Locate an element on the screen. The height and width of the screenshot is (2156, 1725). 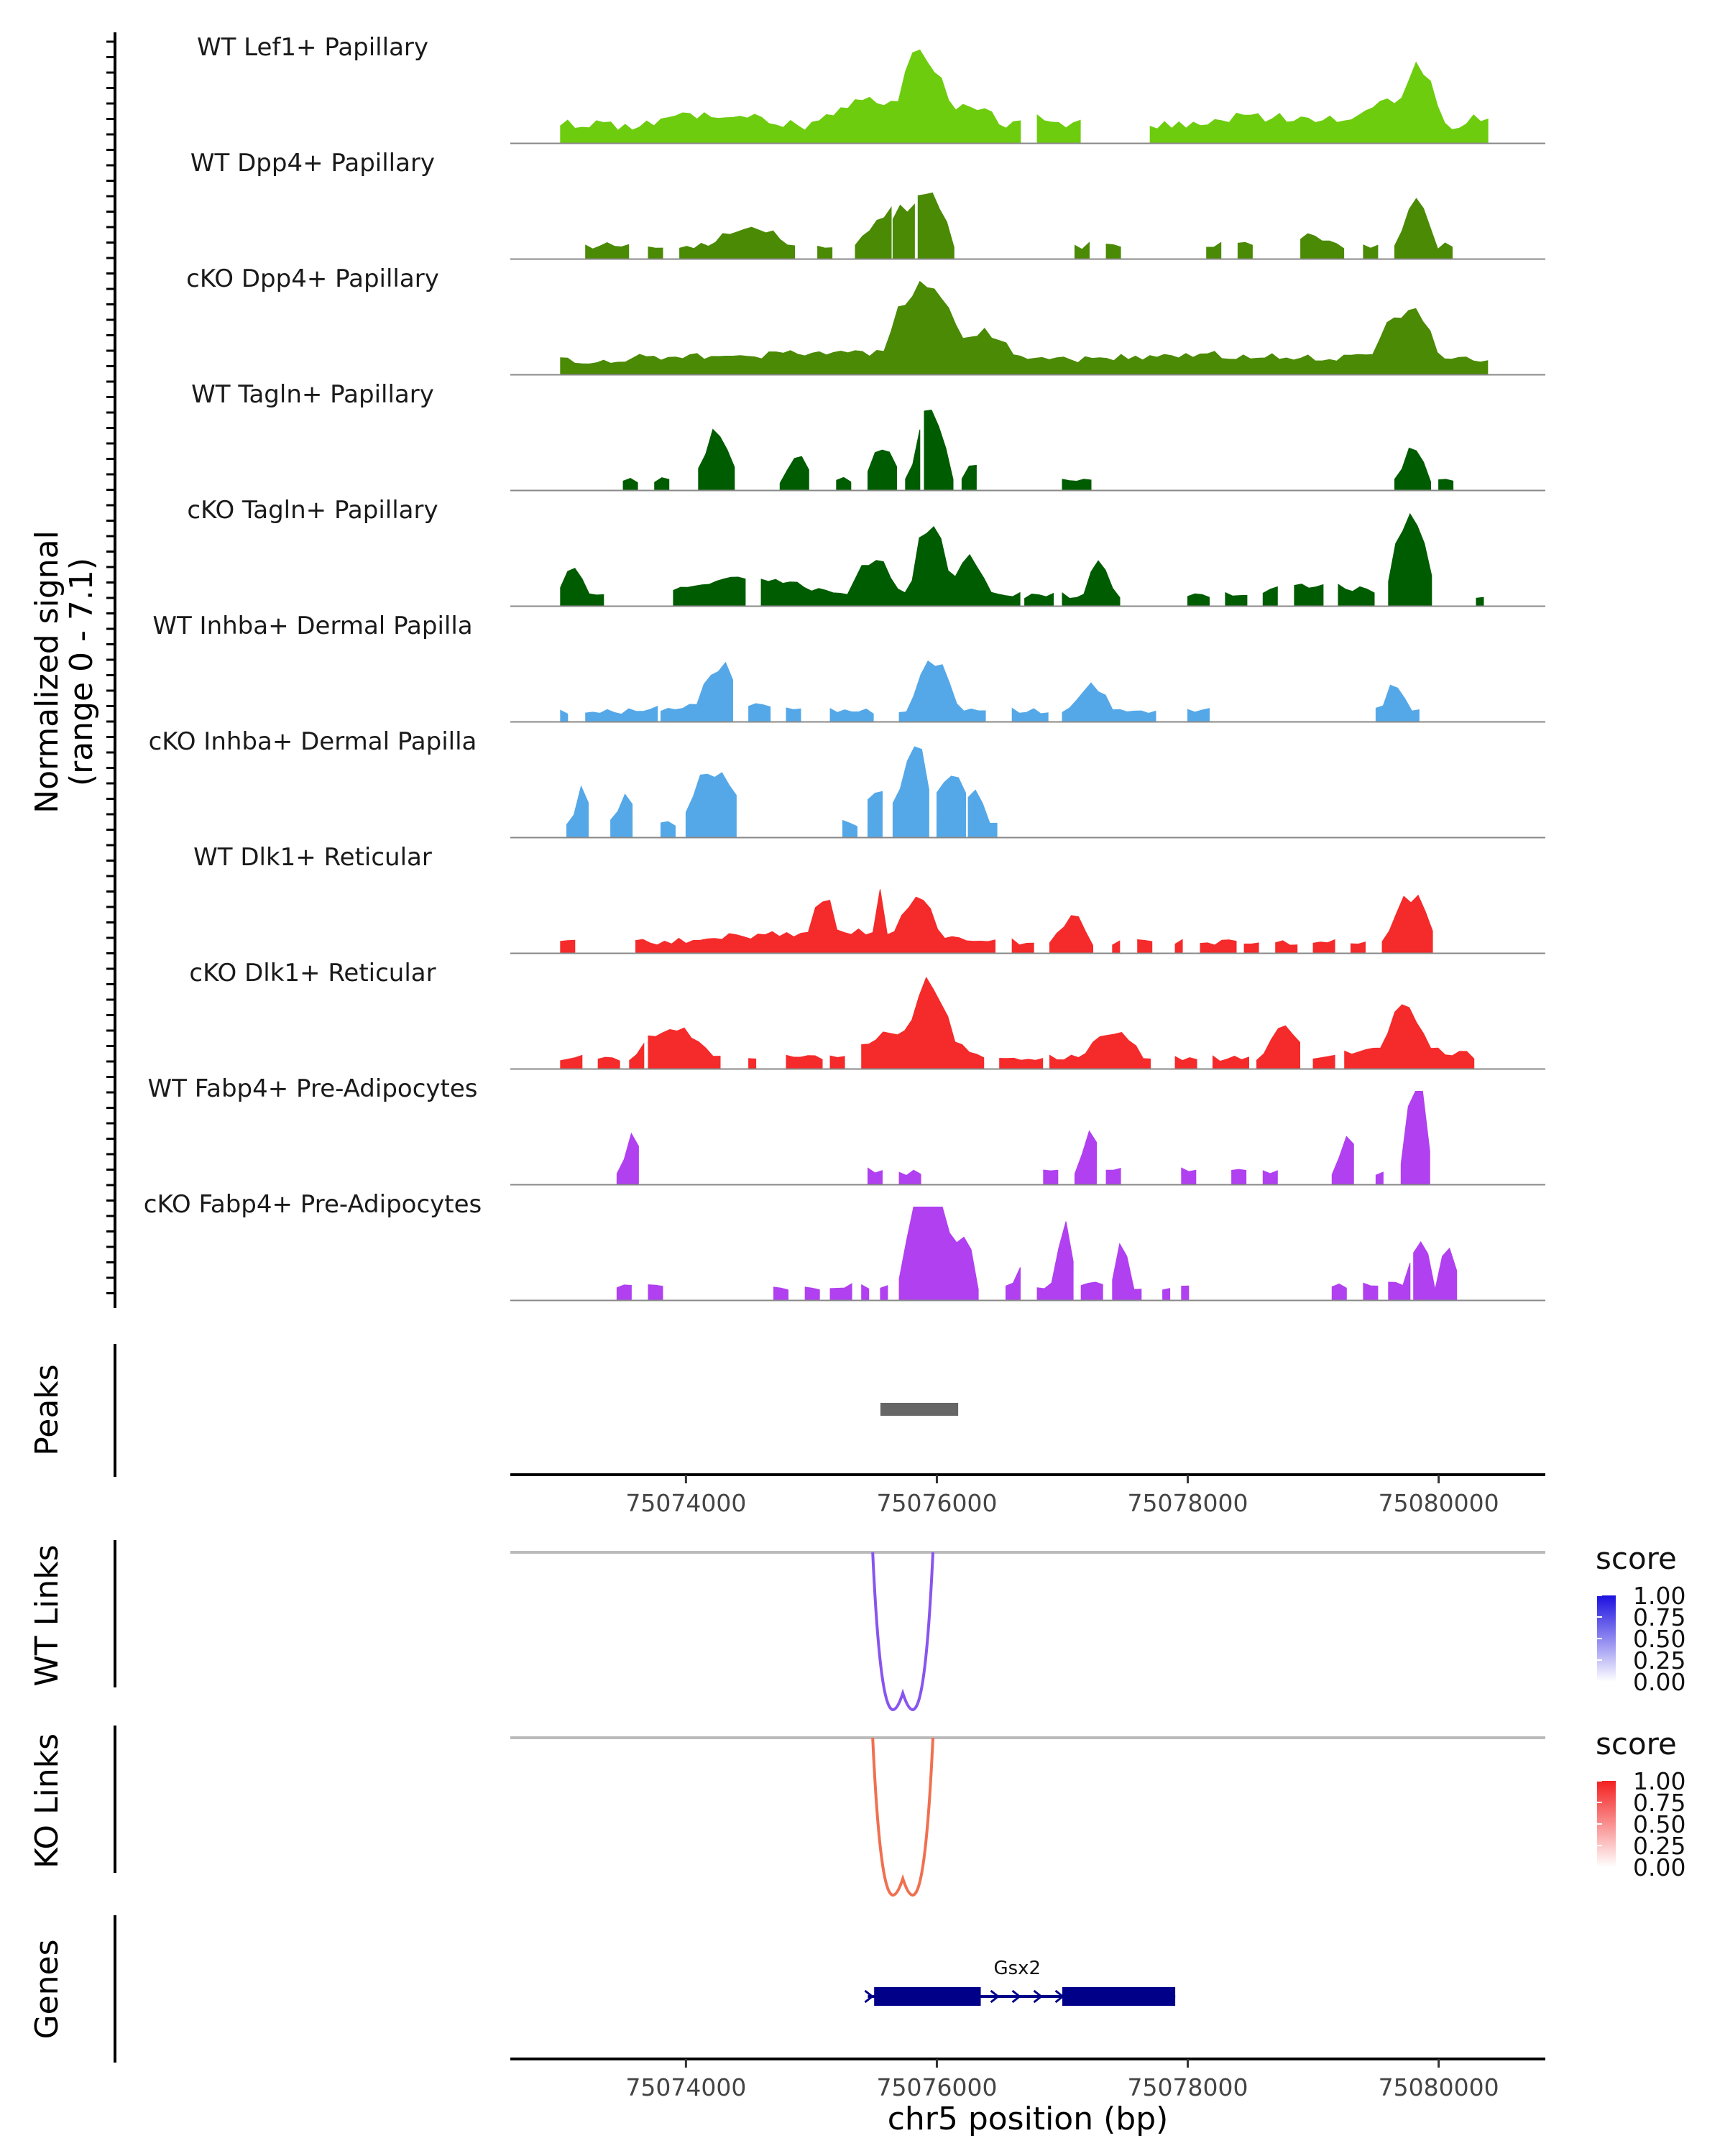
peaks-track: Peaks 75074000 75076000 75078000 75080000 is located at coordinates (787, 1430).